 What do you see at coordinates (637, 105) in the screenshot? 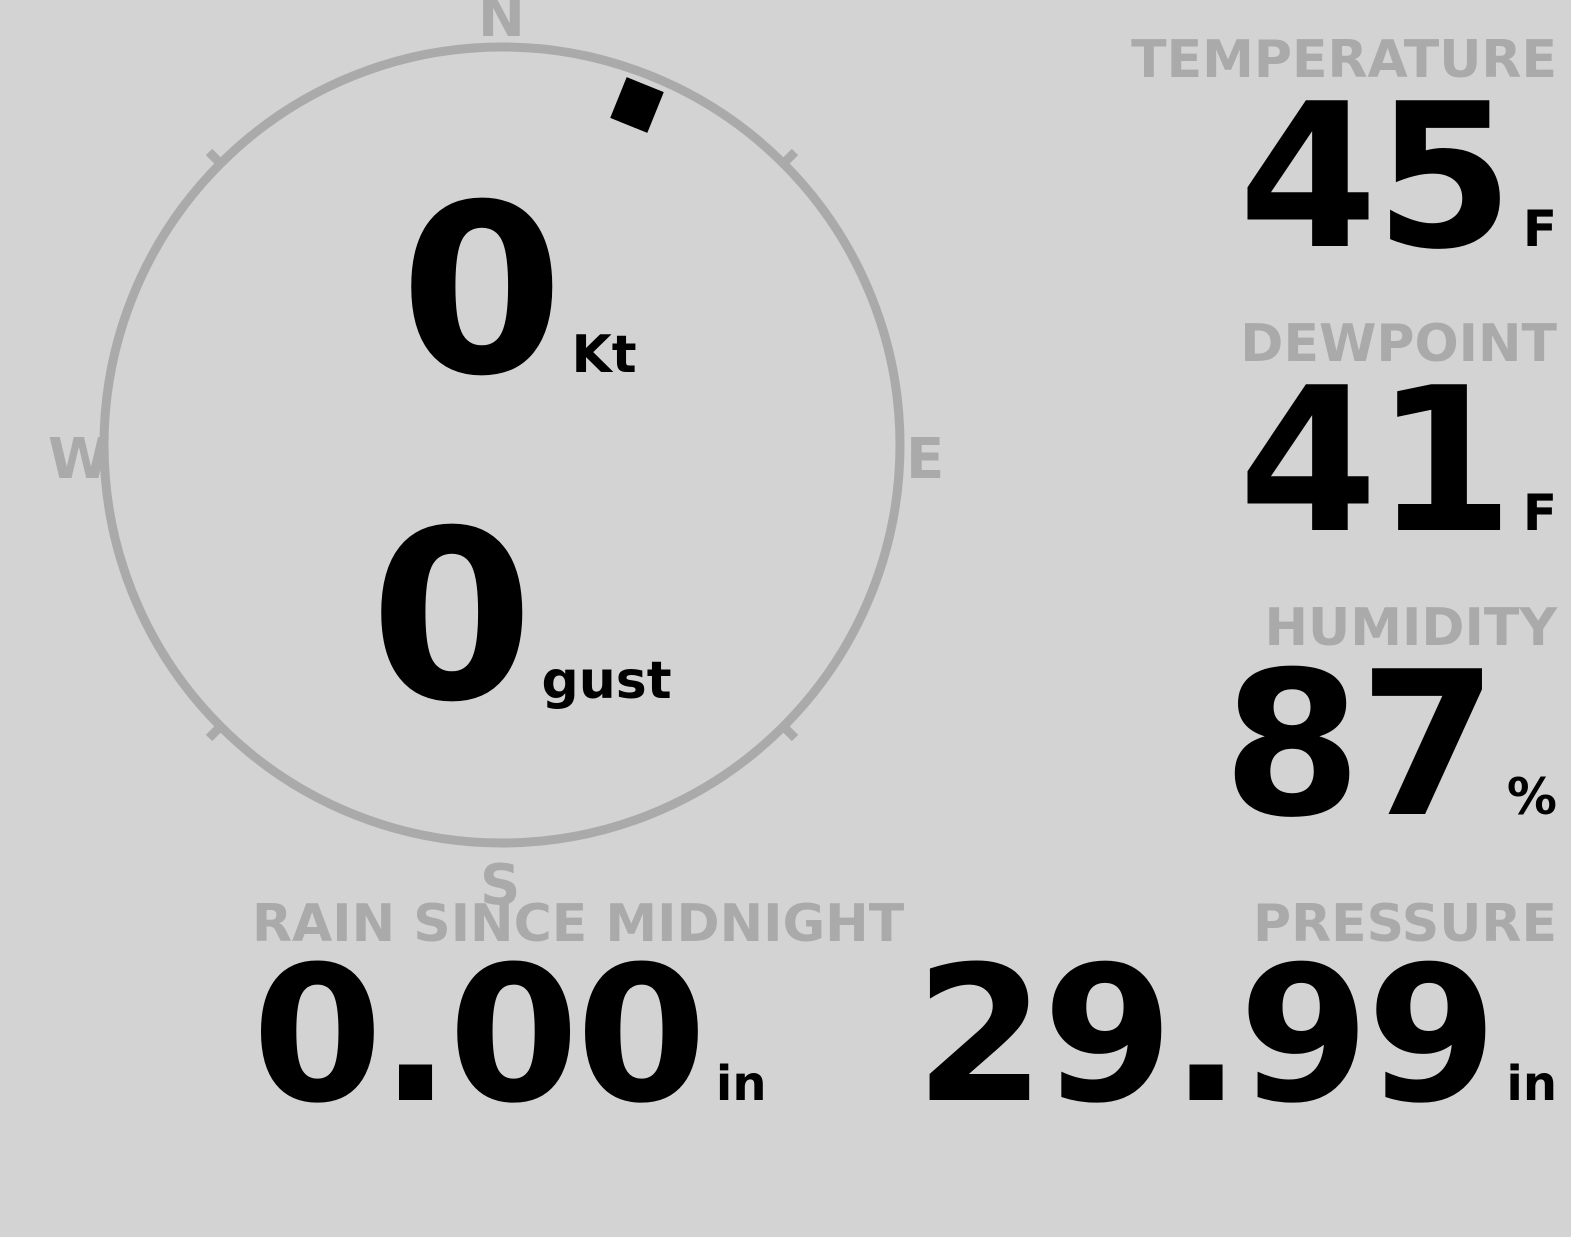
I see `wind-direction-marker-icon` at bounding box center [637, 105].